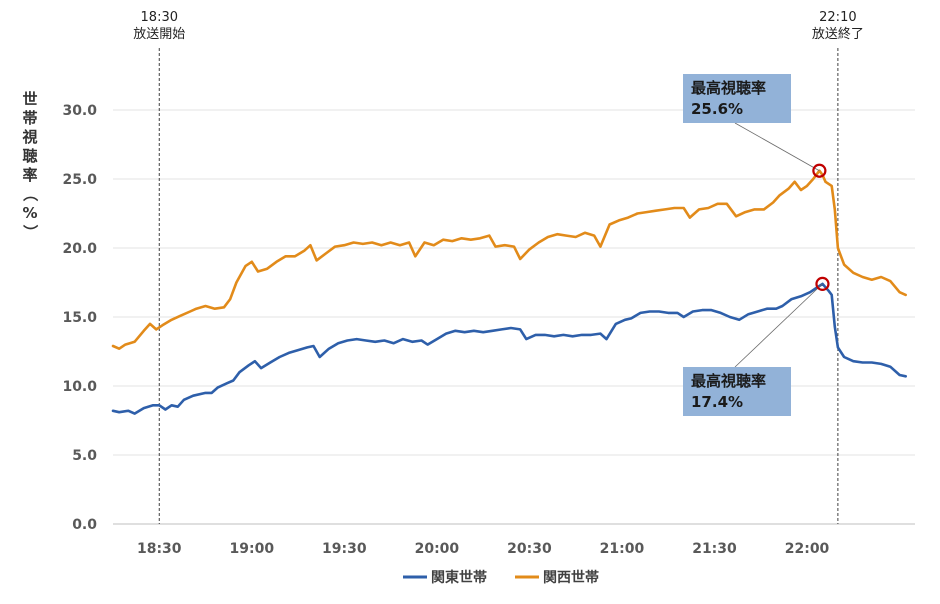  I want to click on y-axis-label-char: 率, so click(29, 175).